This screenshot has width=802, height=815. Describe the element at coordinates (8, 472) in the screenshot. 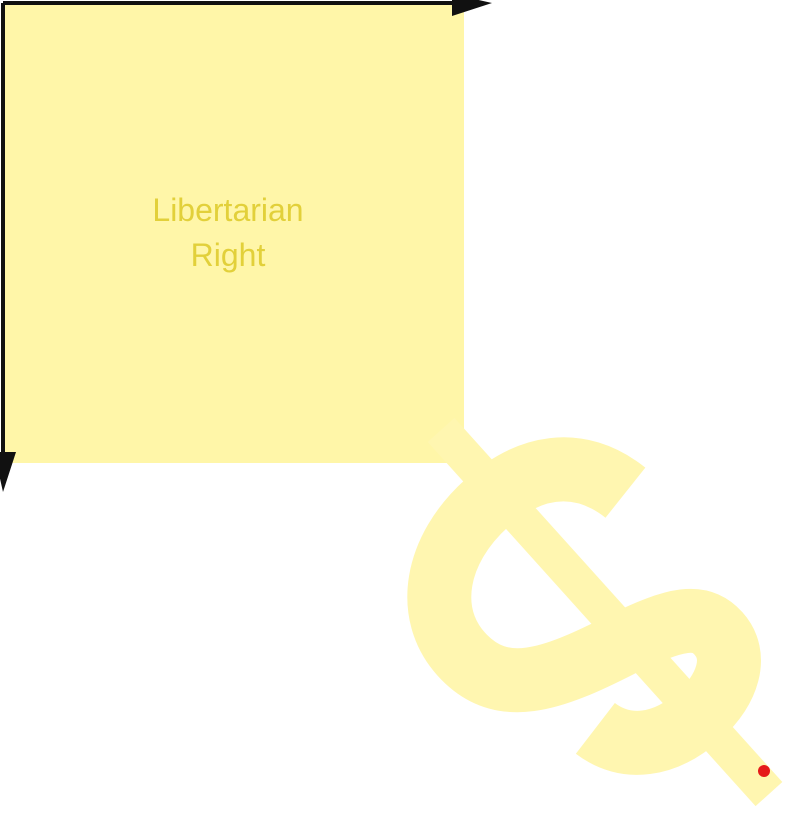

I see `left-axis-arrowhead` at that location.